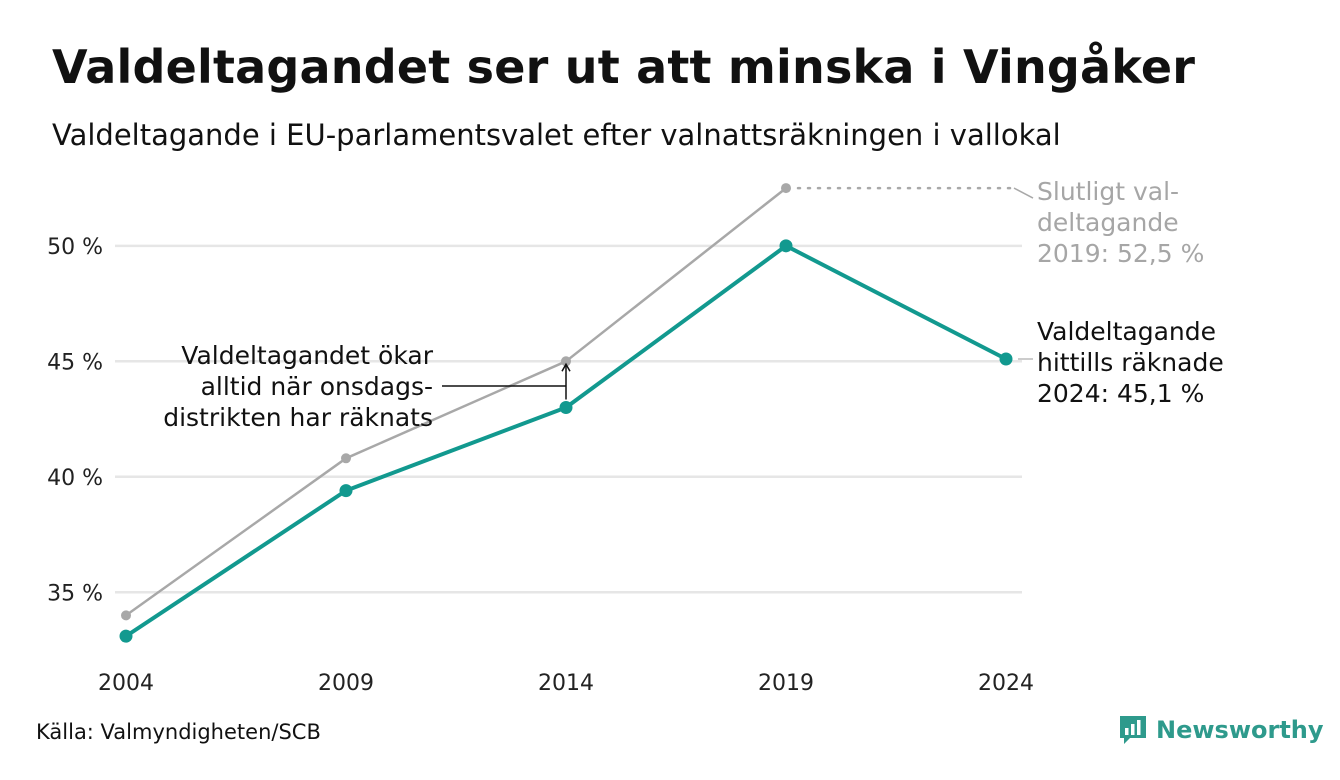 The height and width of the screenshot is (780, 1340). What do you see at coordinates (75, 247) in the screenshot?
I see `y-tick-label: 50 %` at bounding box center [75, 247].